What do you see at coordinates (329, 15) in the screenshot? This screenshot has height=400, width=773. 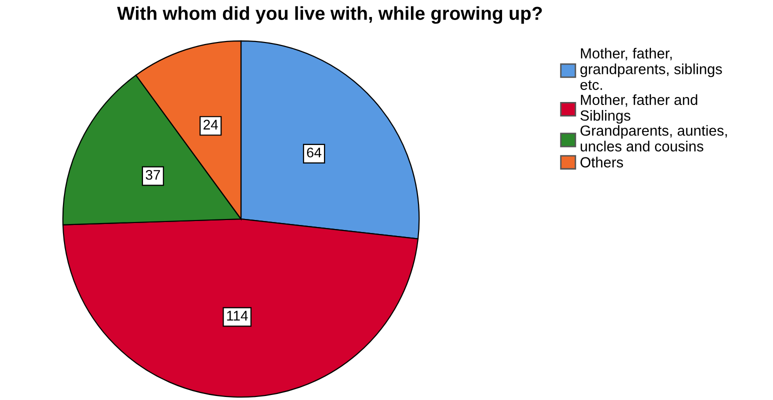 I see `chart-title: With whom did you live with, while growing up?` at bounding box center [329, 15].